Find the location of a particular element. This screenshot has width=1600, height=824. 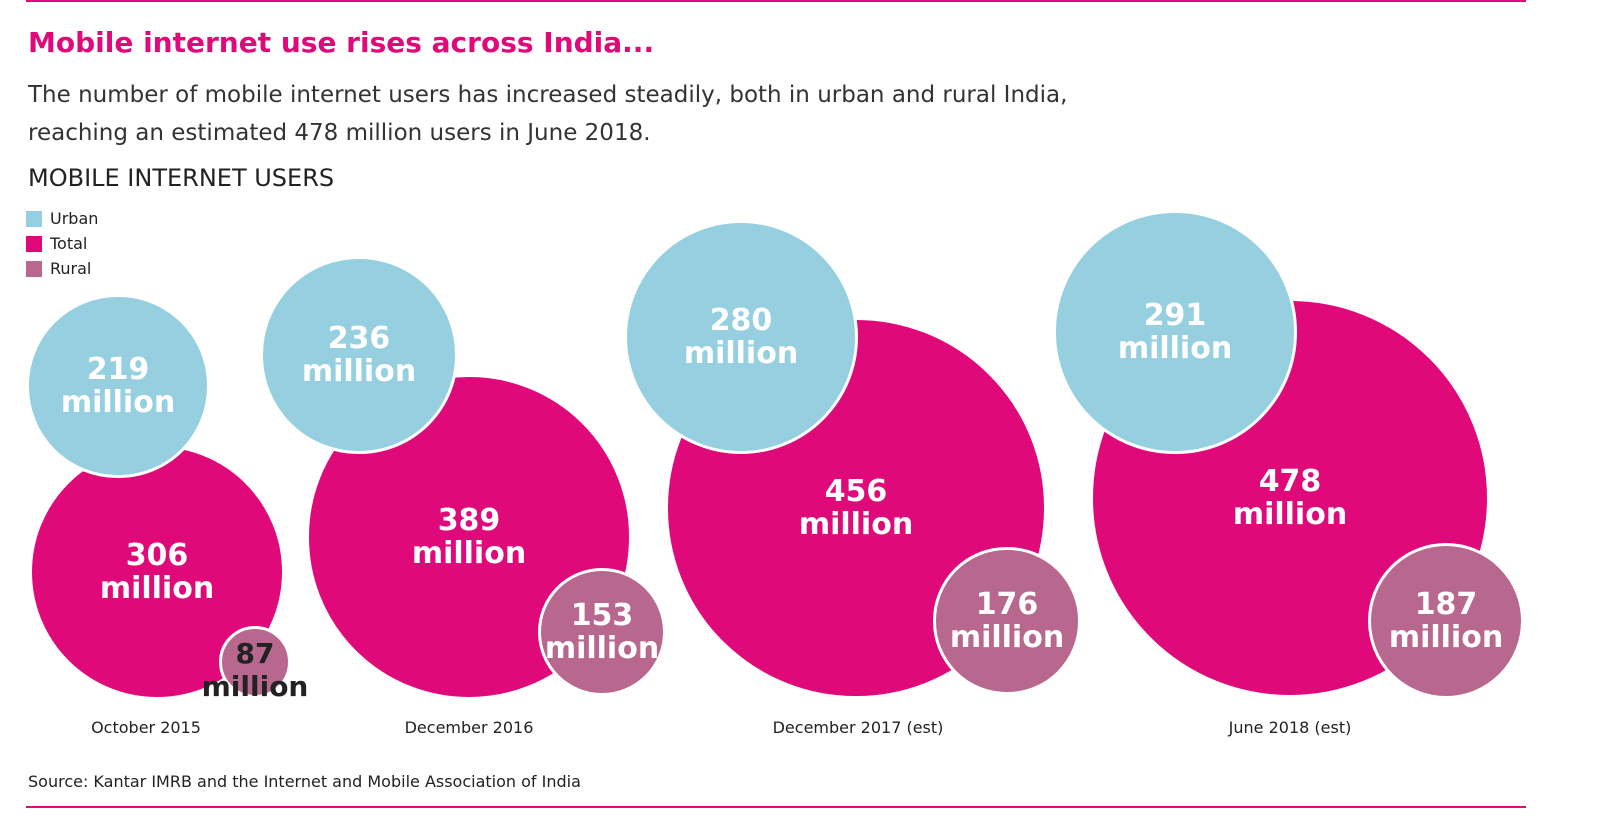

data-label: 280 million is located at coordinates (741, 337).